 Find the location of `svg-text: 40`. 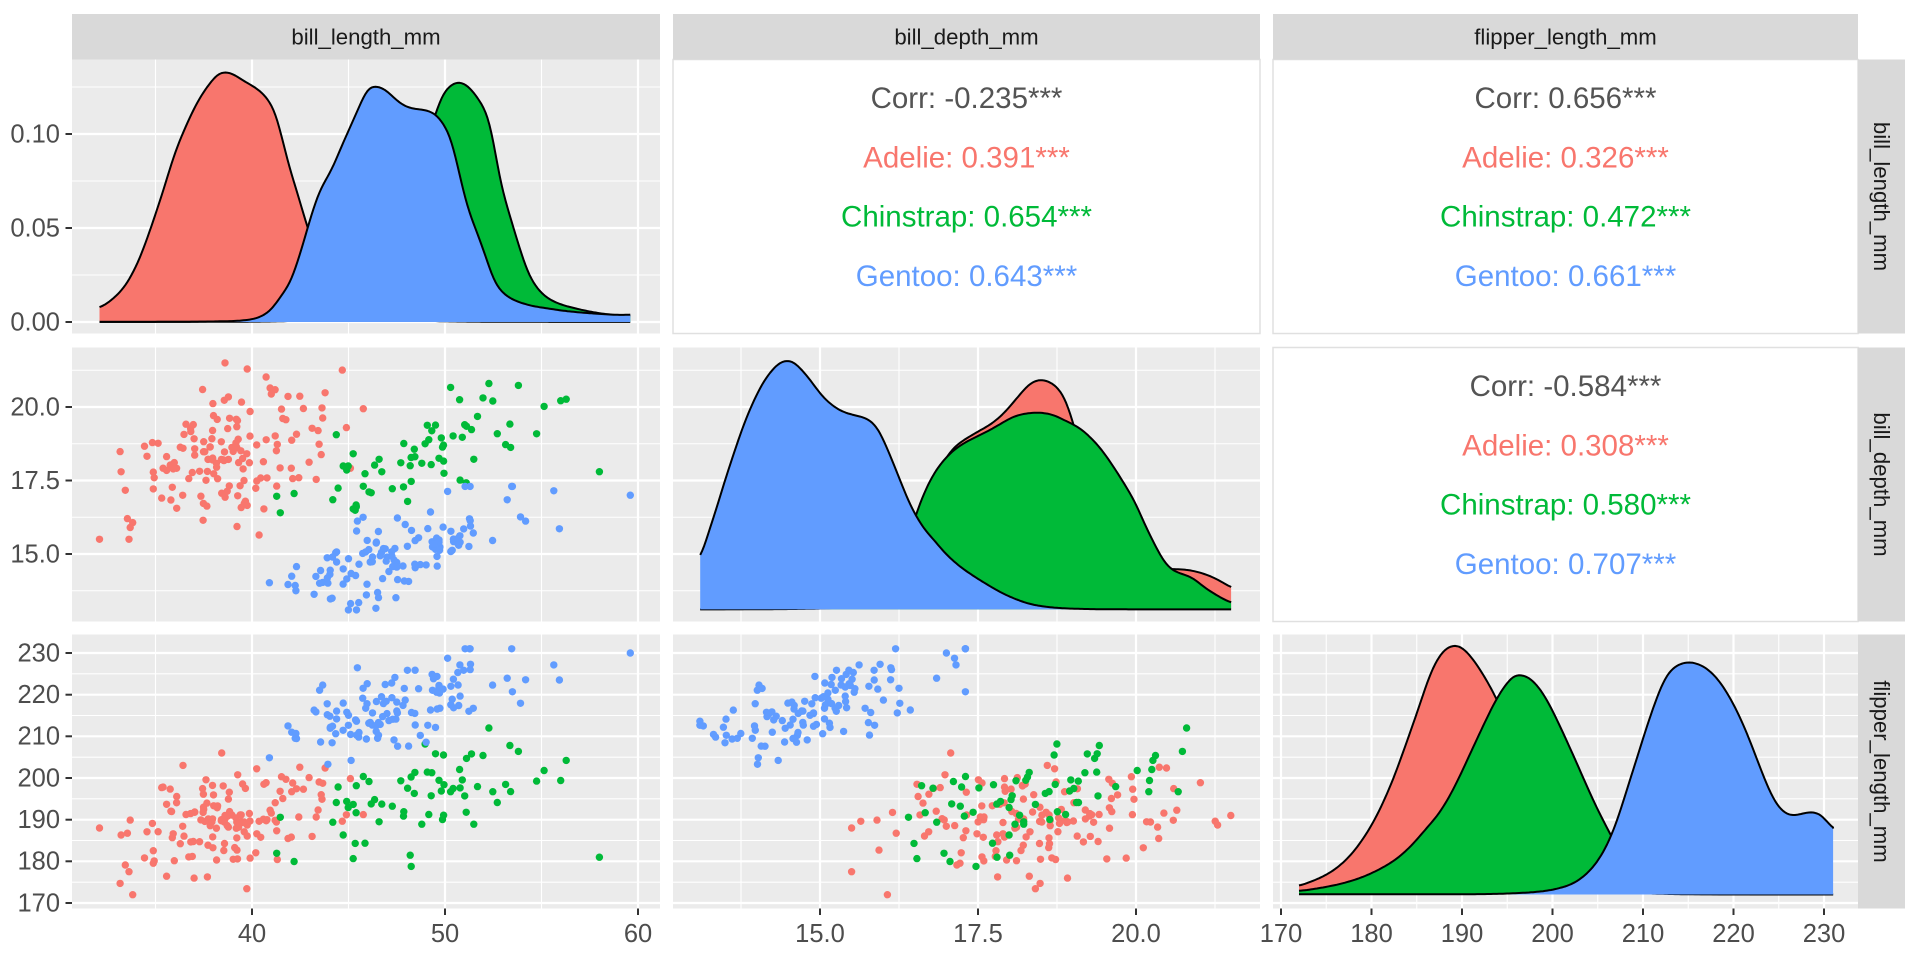

svg-text: 40 is located at coordinates (252, 934).